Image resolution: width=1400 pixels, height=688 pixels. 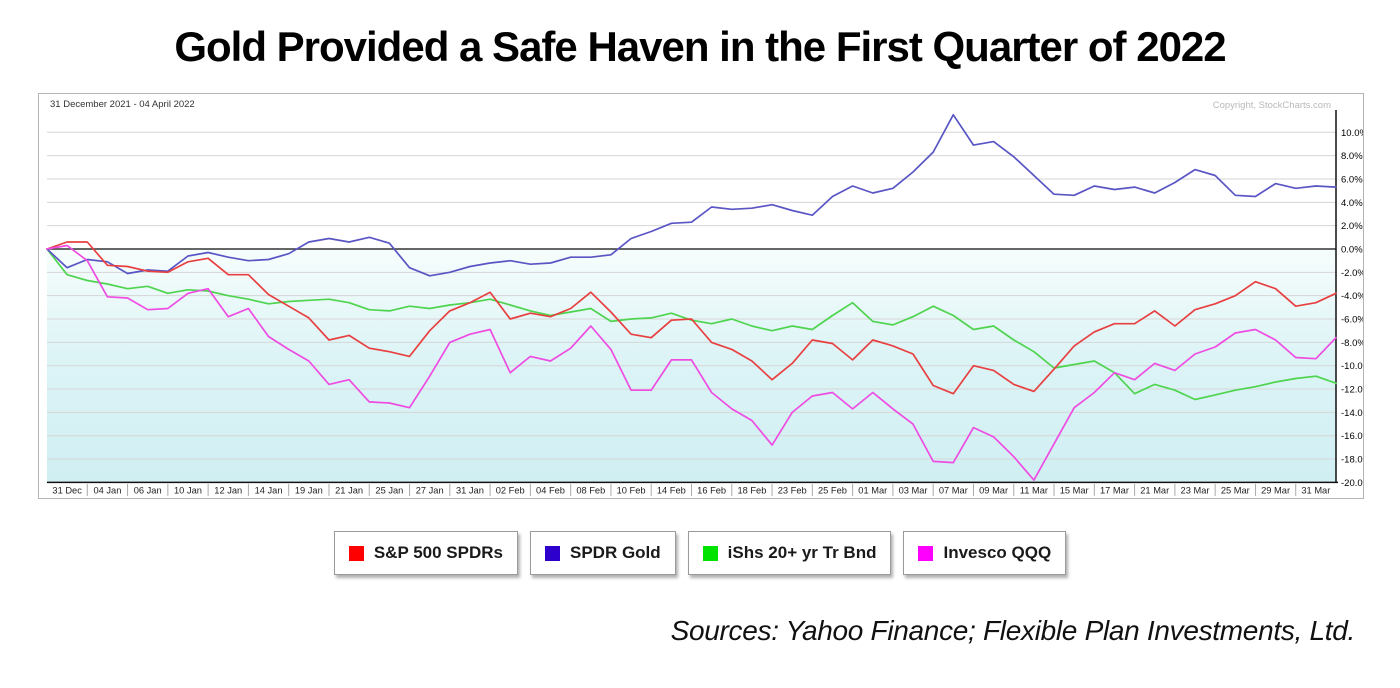 I want to click on x-tick-label: 21 Mar, so click(x=1154, y=490).